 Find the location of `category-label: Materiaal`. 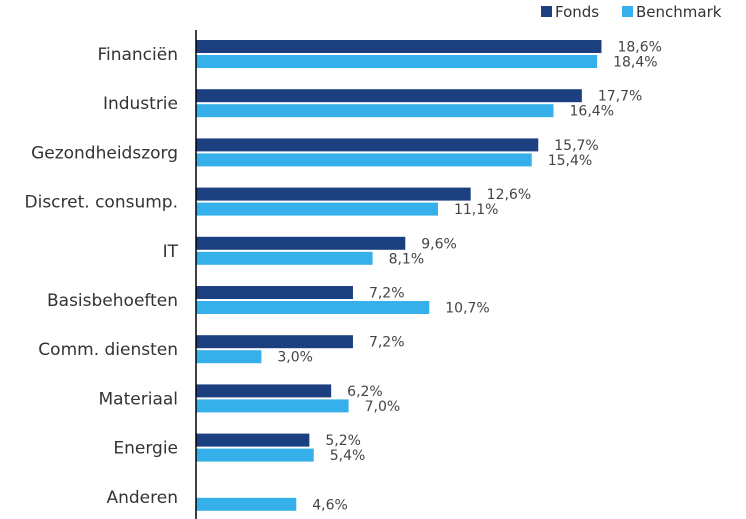

category-label: Materiaal is located at coordinates (138, 399).